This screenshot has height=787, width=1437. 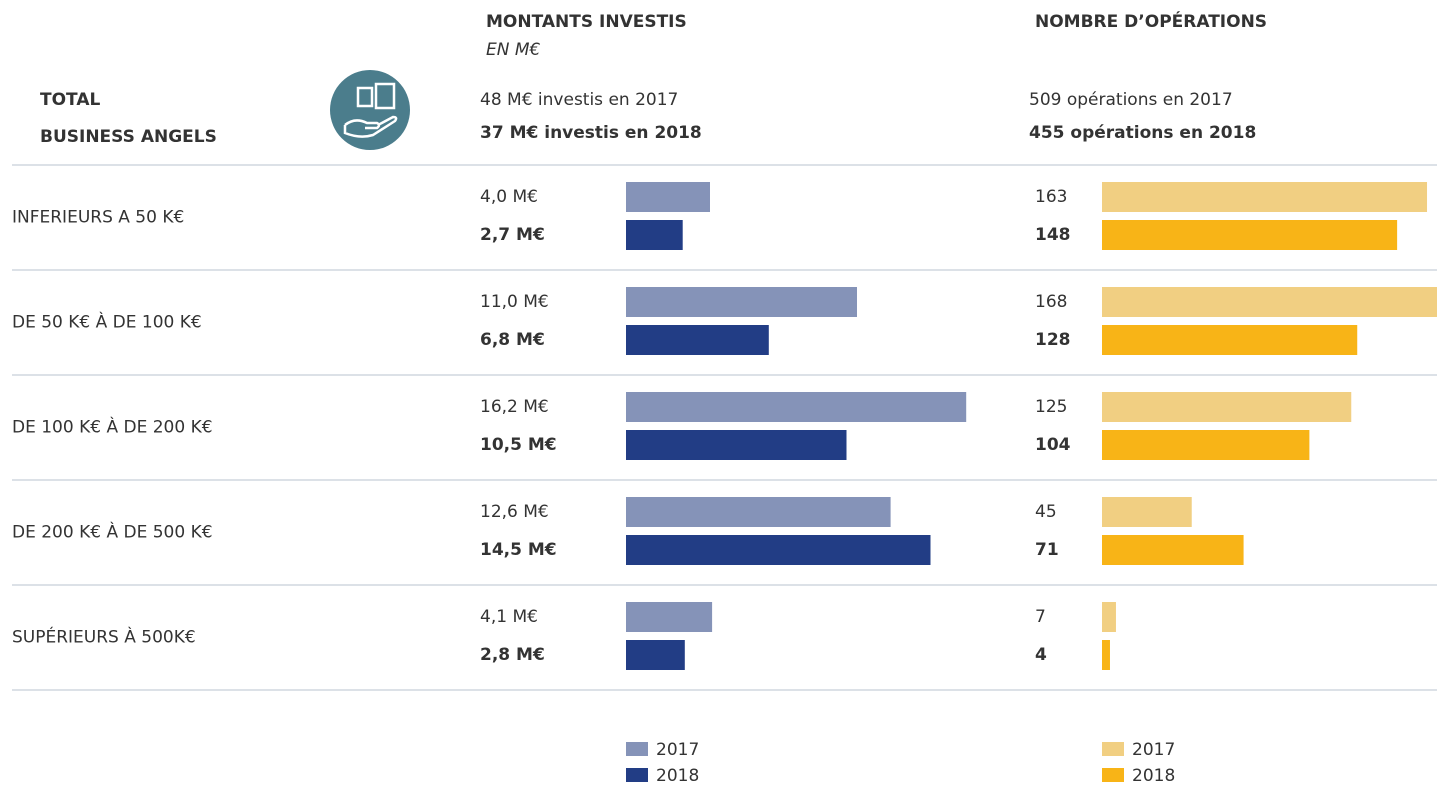 I want to click on value-label: 125, so click(x=1051, y=407).